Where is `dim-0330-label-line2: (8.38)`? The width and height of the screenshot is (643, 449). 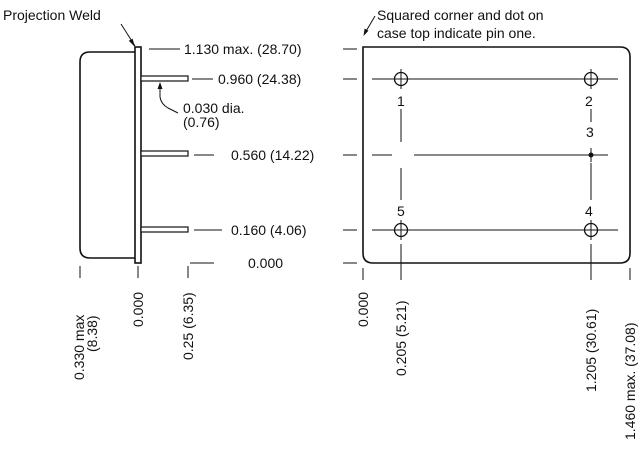
dim-0330-label-line2: (8.38) is located at coordinates (92, 333).